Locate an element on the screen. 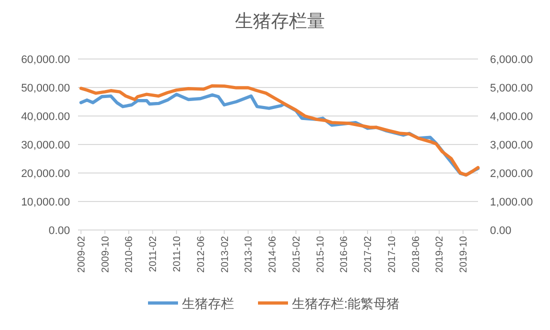  y2-tick-label: 5,000.00 is located at coordinates (511, 88).